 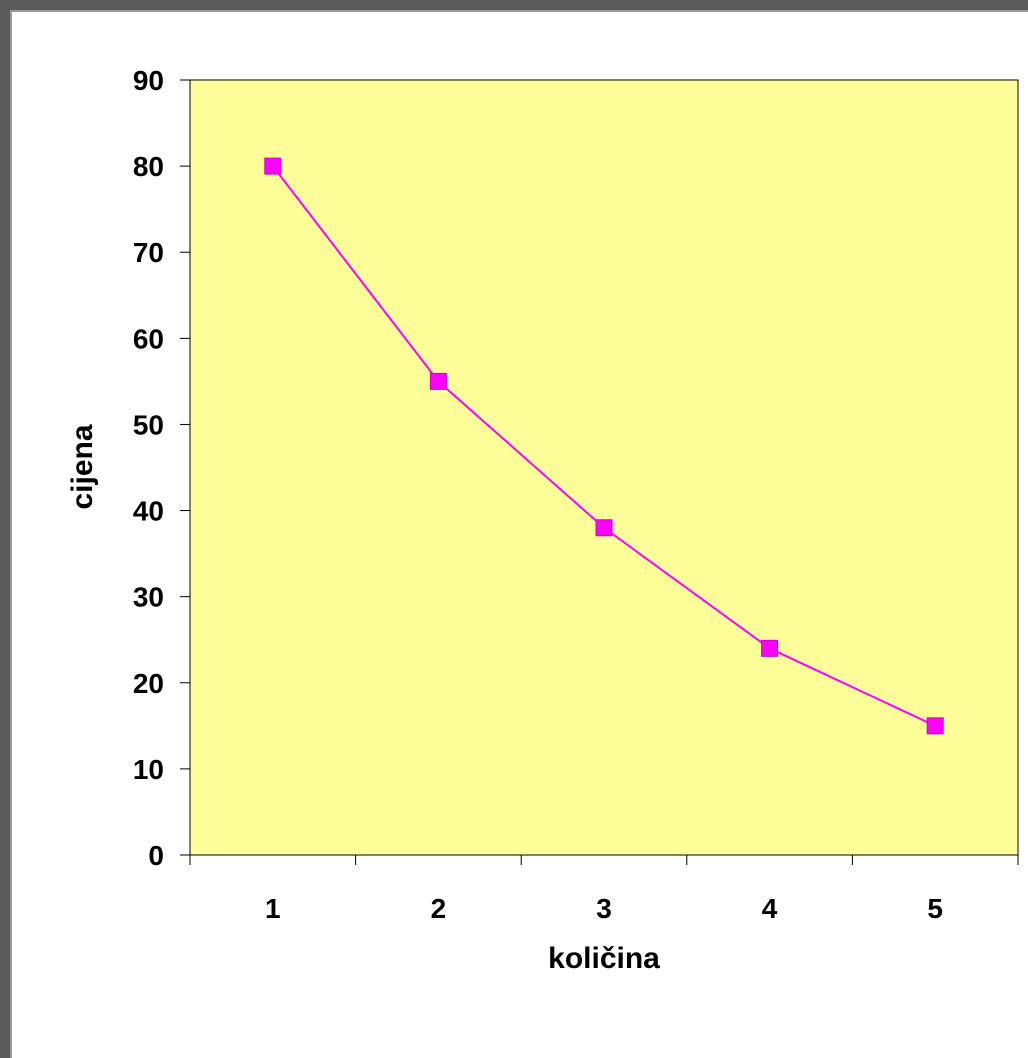 I want to click on x-axis: 1 2 3 4 5, so click(x=604, y=889).